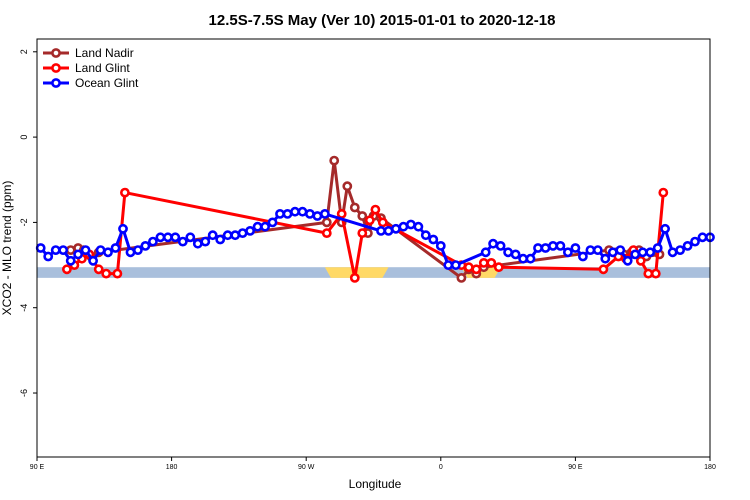 This screenshot has width=750, height=500. What do you see at coordinates (102, 68) in the screenshot?
I see `legend-label: Land Glint` at bounding box center [102, 68].